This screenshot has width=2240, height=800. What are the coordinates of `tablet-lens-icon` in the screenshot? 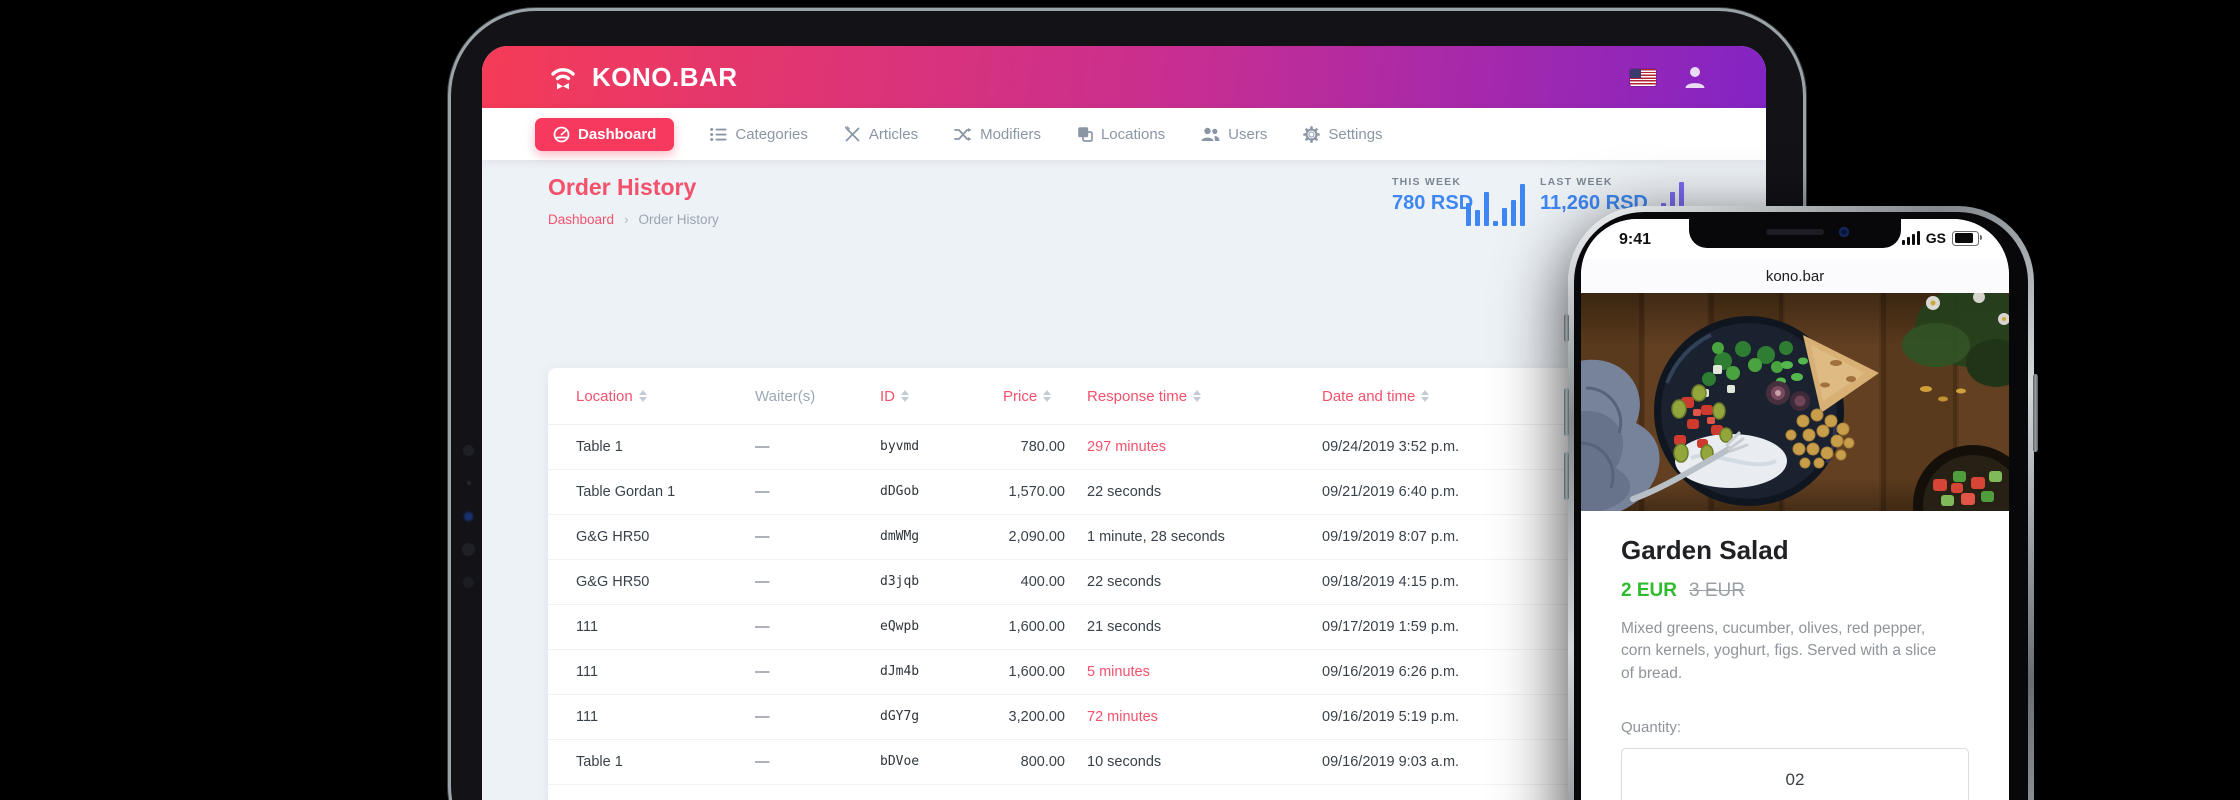 It's located at (468, 516).